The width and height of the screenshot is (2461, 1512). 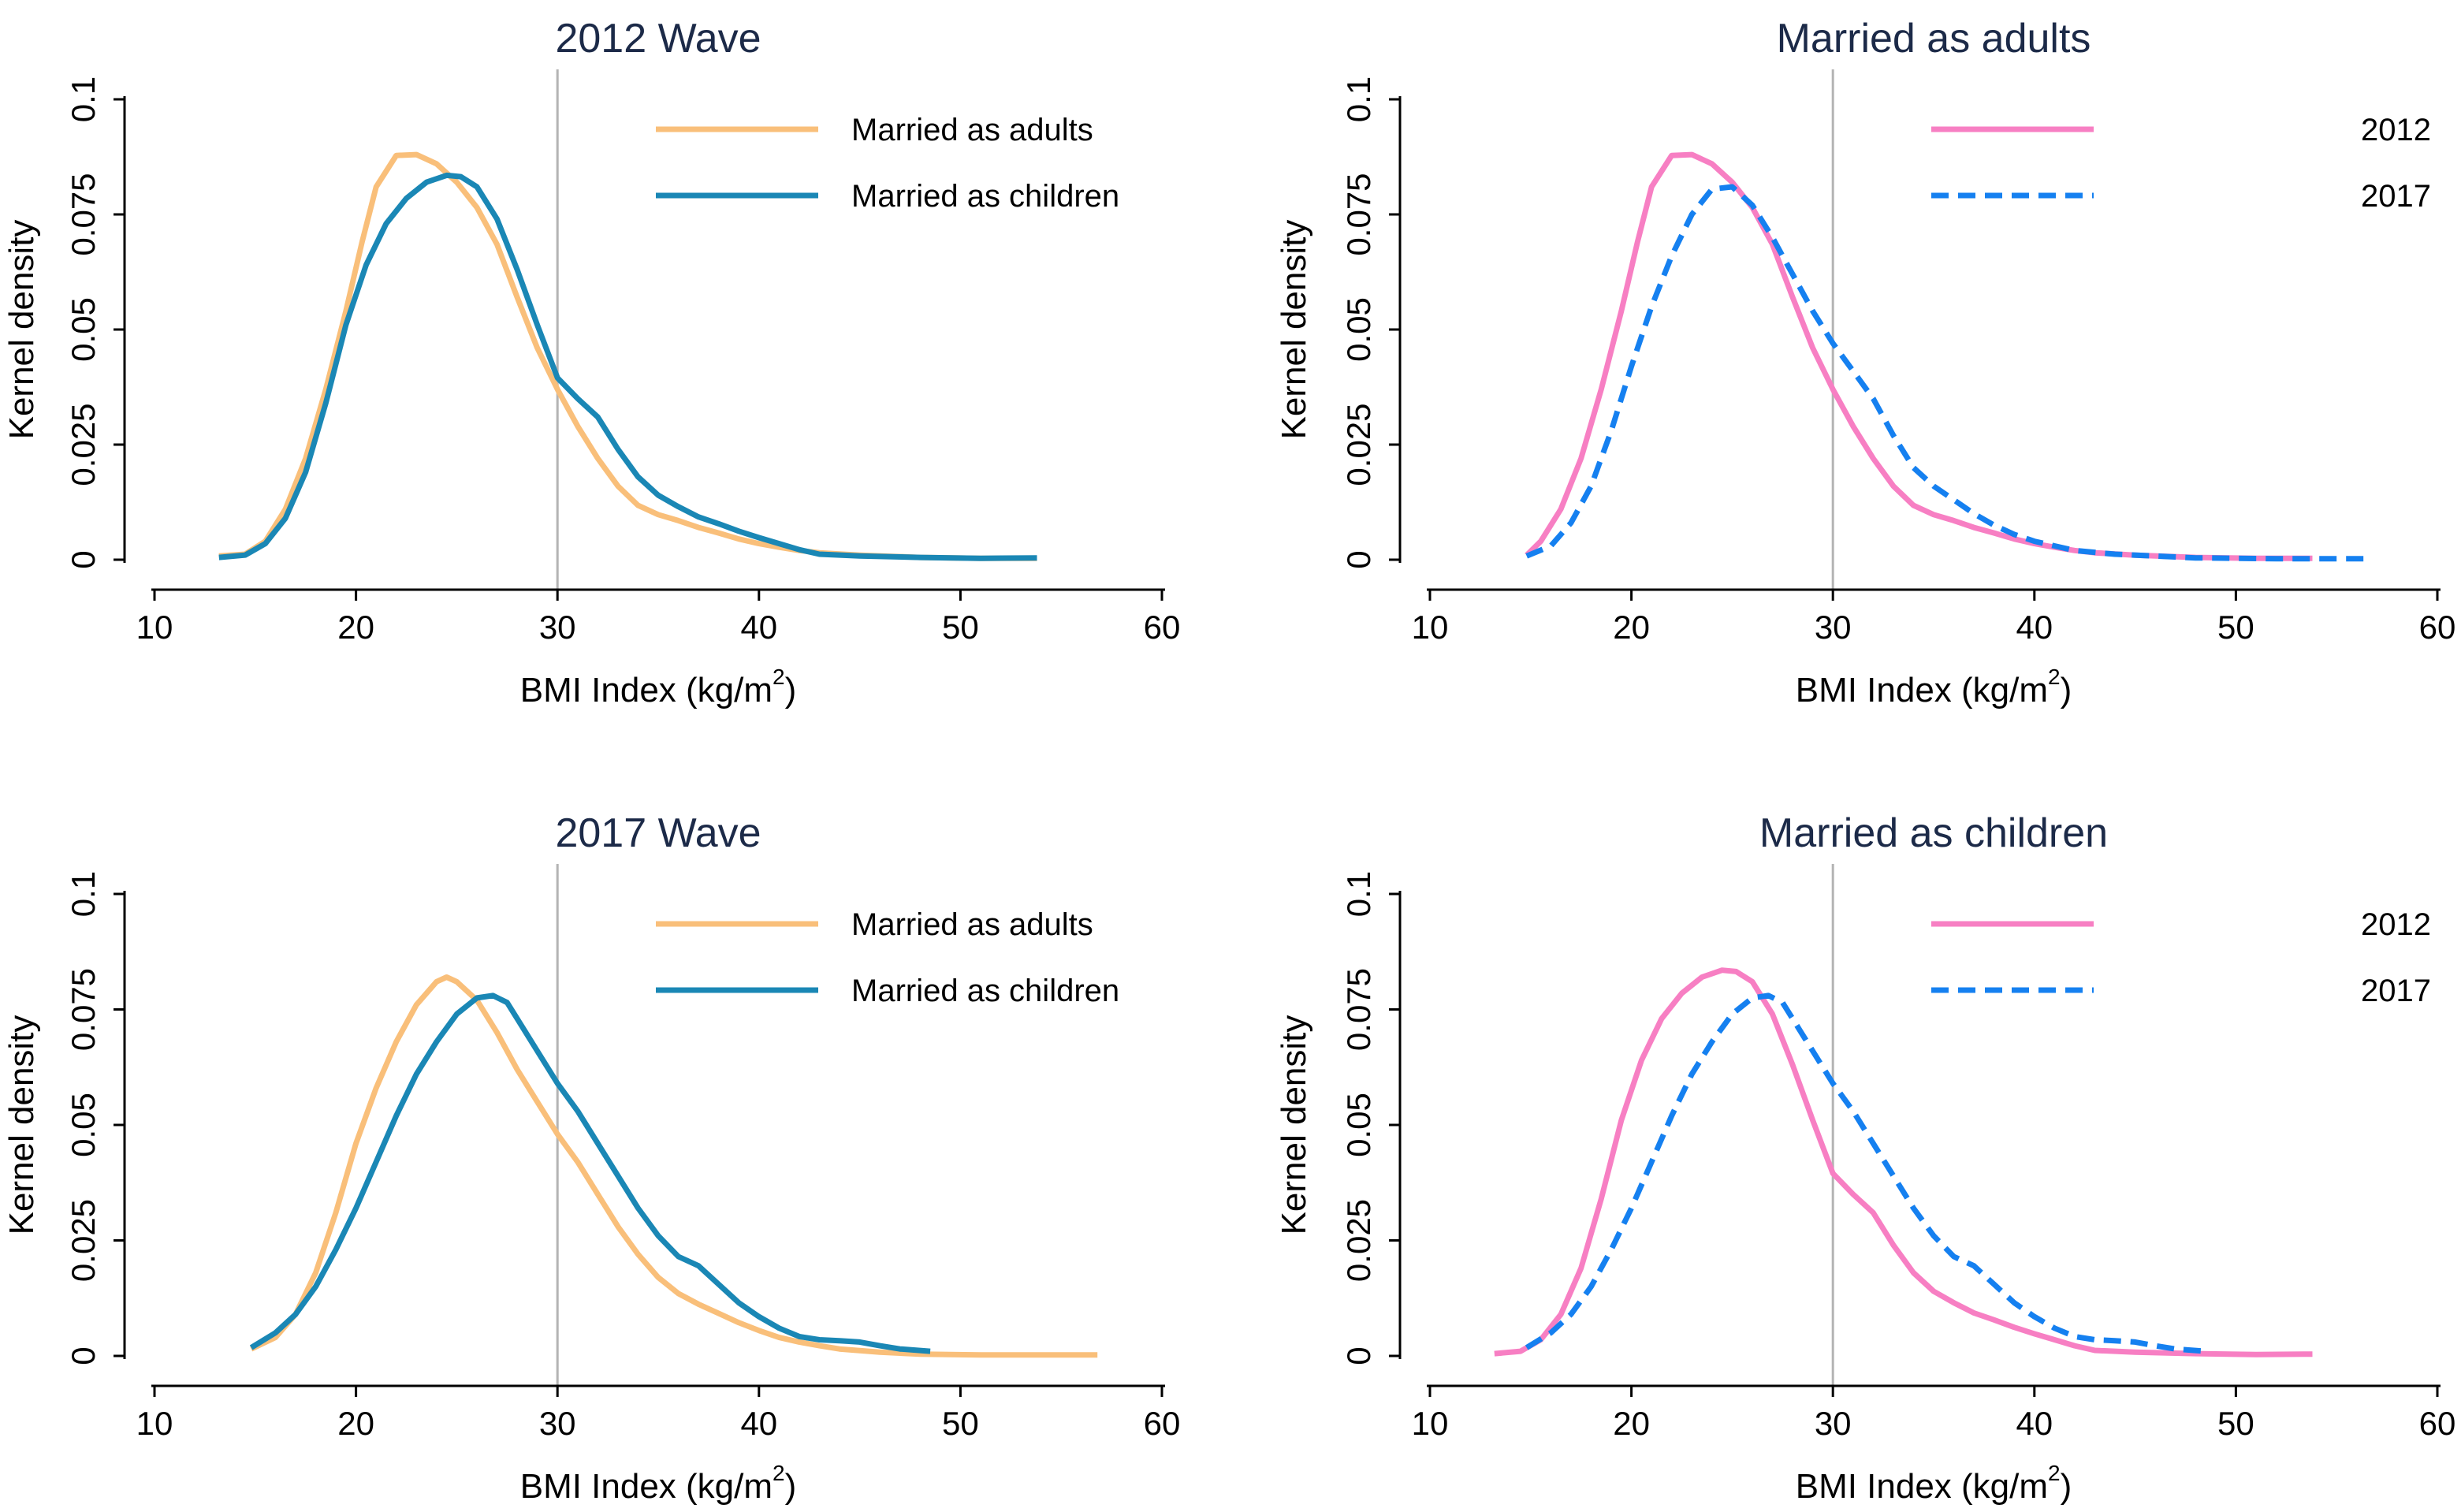 I want to click on chart-title: Married as adults, so click(x=1934, y=39).